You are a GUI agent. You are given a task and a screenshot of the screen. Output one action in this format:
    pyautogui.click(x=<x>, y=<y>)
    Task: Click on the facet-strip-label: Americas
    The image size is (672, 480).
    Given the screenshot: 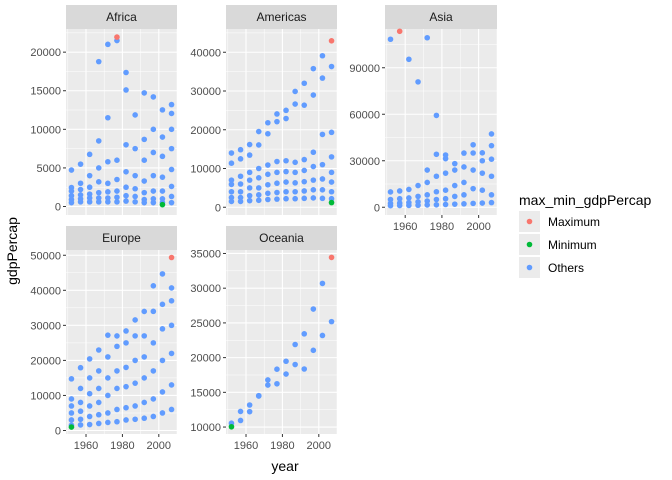 What is the action you would take?
    pyautogui.click(x=281, y=17)
    